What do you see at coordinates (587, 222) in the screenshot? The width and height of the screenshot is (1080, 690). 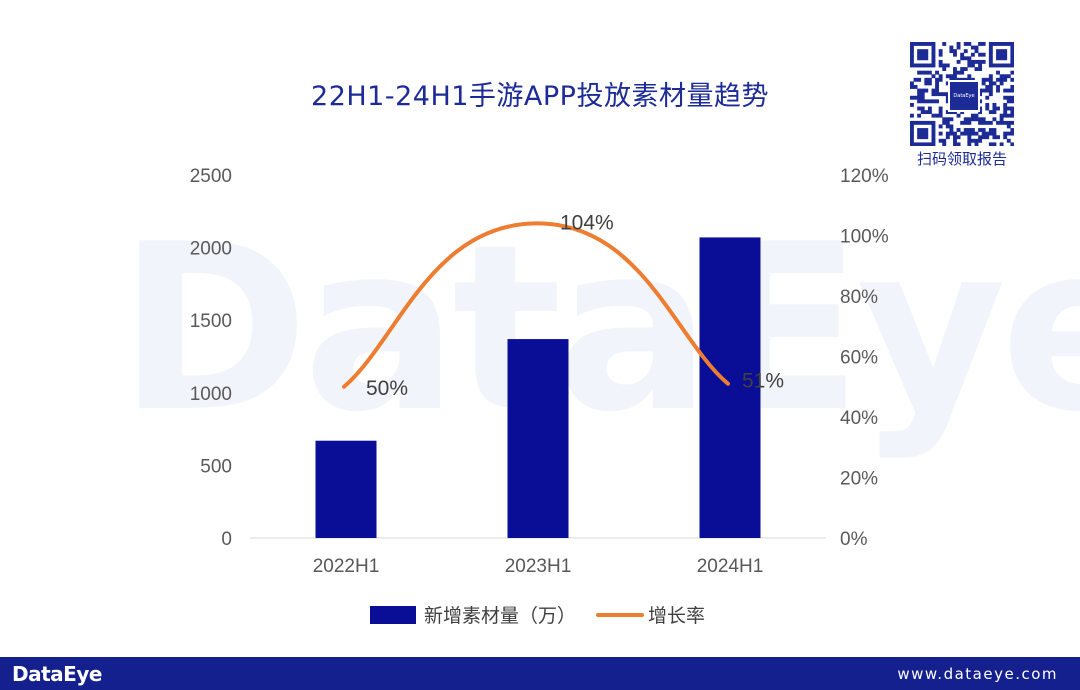 I see `growth-rate-data-label: 104%` at bounding box center [587, 222].